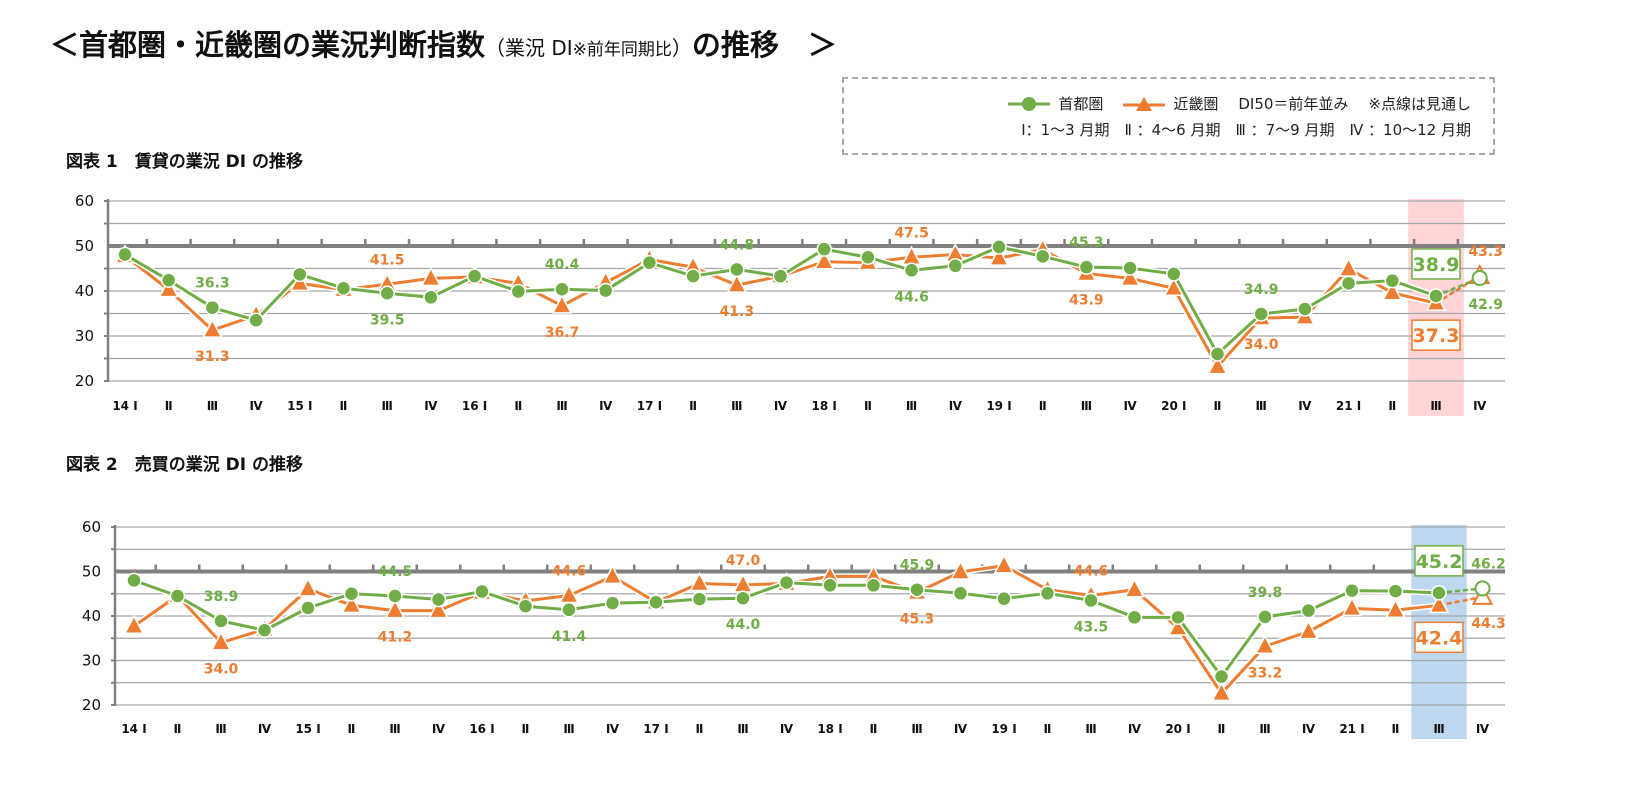  Describe the element at coordinates (737, 245) in the screenshot. I see `data-label: 44.8` at that location.